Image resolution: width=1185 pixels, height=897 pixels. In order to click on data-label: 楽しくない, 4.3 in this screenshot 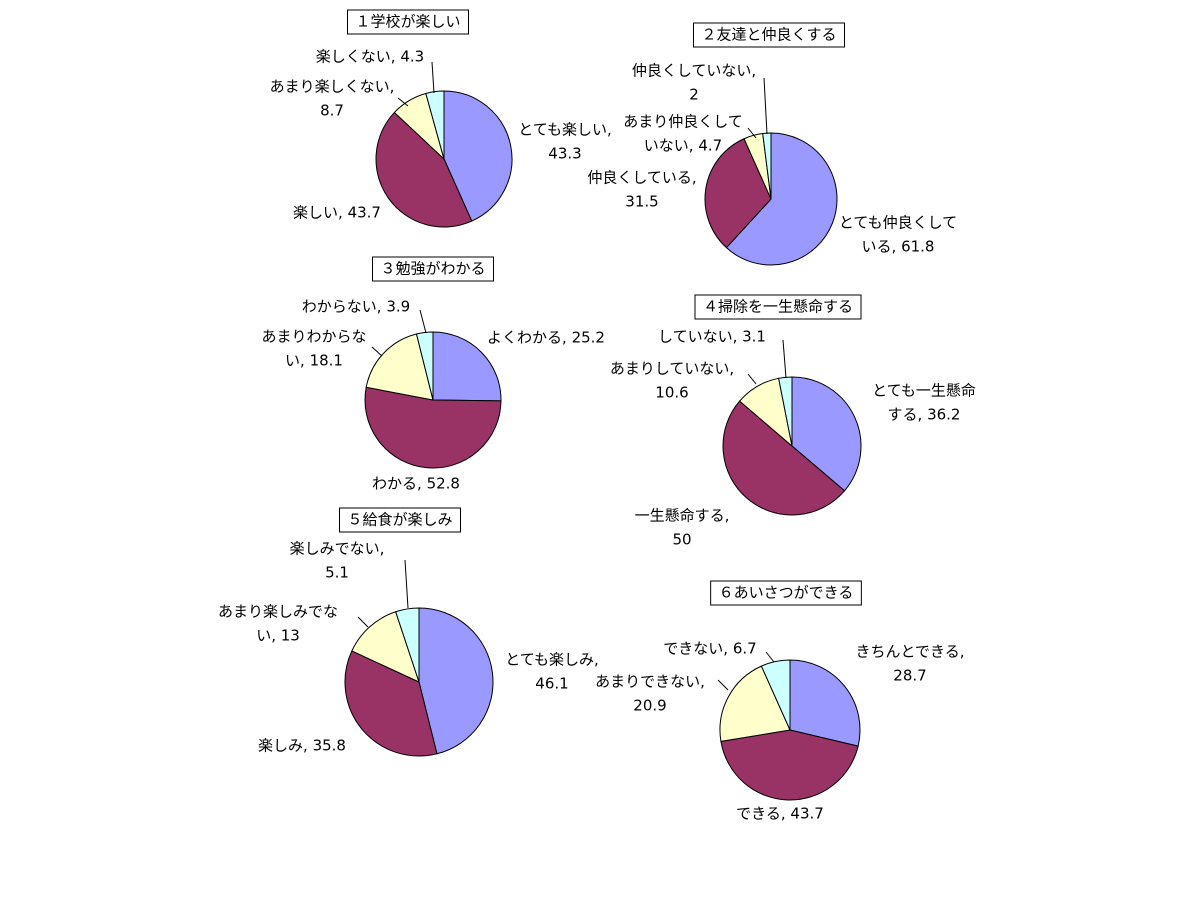, I will do `click(370, 57)`.